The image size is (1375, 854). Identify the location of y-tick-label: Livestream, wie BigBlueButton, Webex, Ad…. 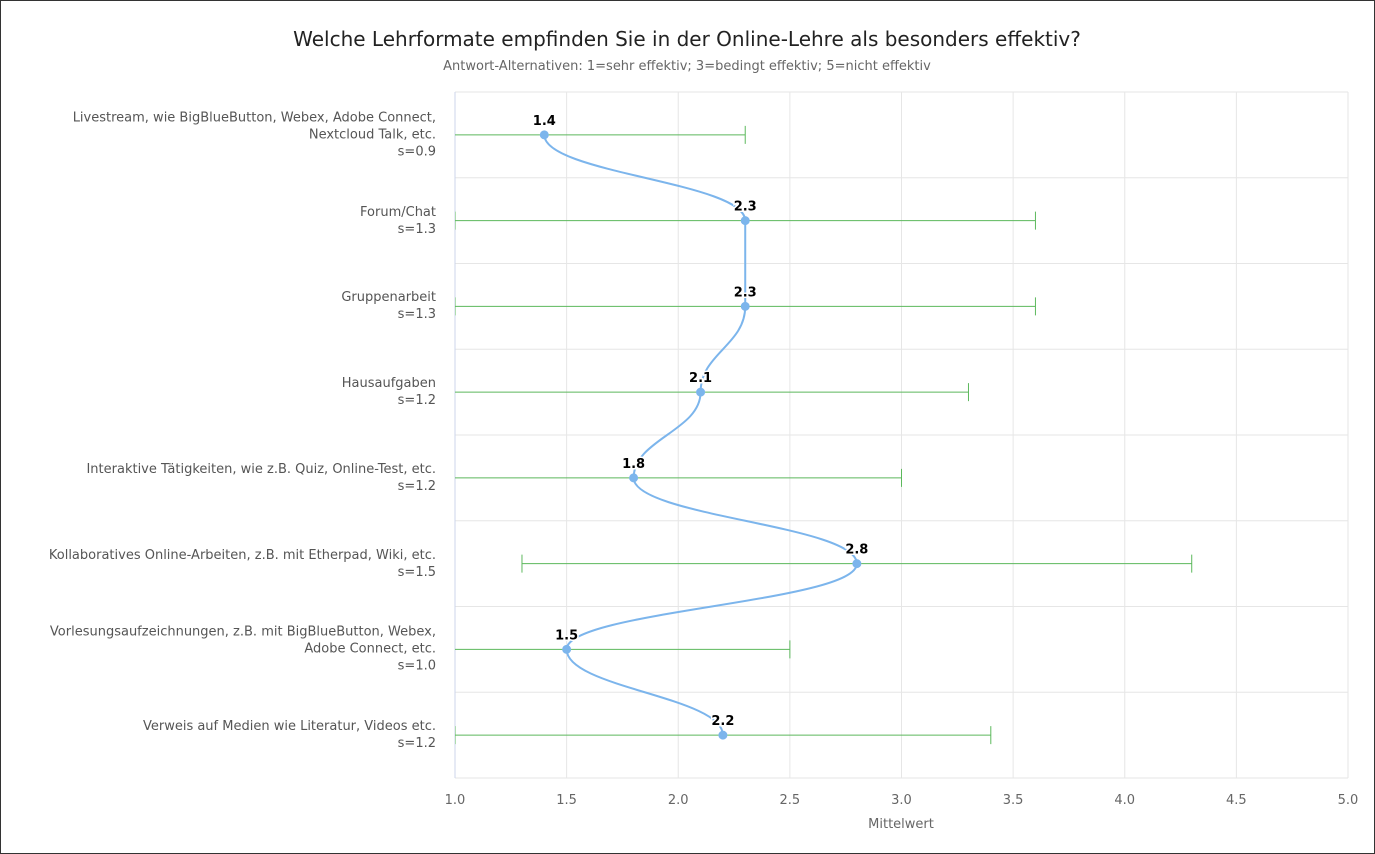
(225, 134).